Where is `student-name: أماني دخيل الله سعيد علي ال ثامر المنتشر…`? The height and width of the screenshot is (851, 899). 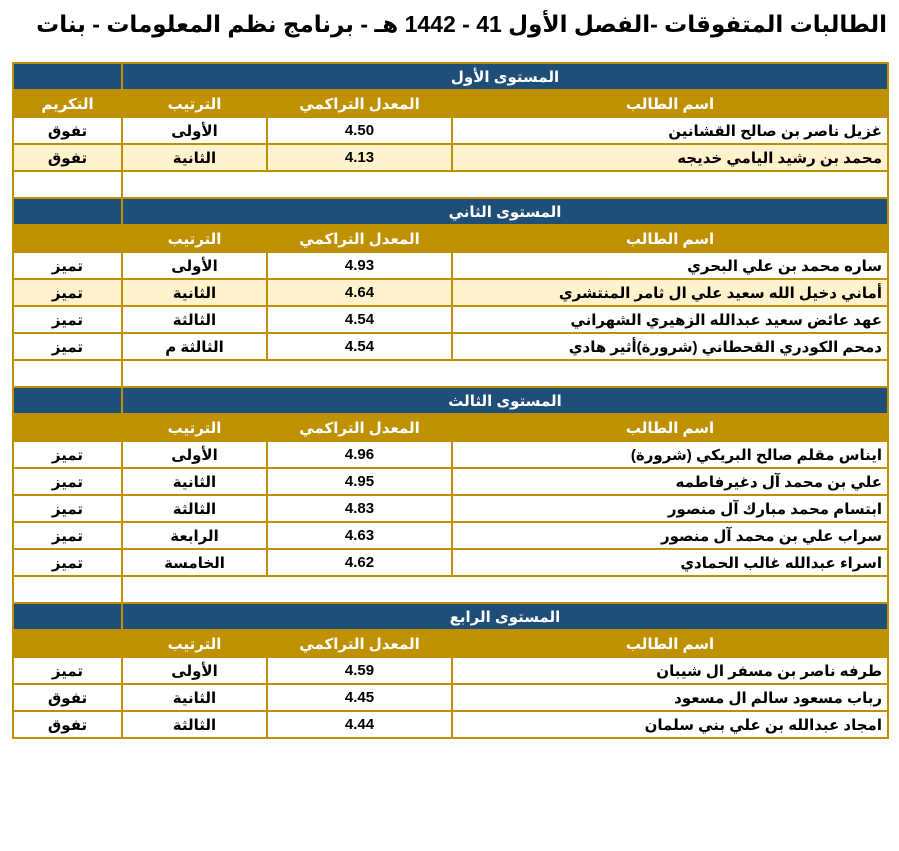 student-name: أماني دخيل الله سعيد علي ال ثامر المنتشر… is located at coordinates (670, 292).